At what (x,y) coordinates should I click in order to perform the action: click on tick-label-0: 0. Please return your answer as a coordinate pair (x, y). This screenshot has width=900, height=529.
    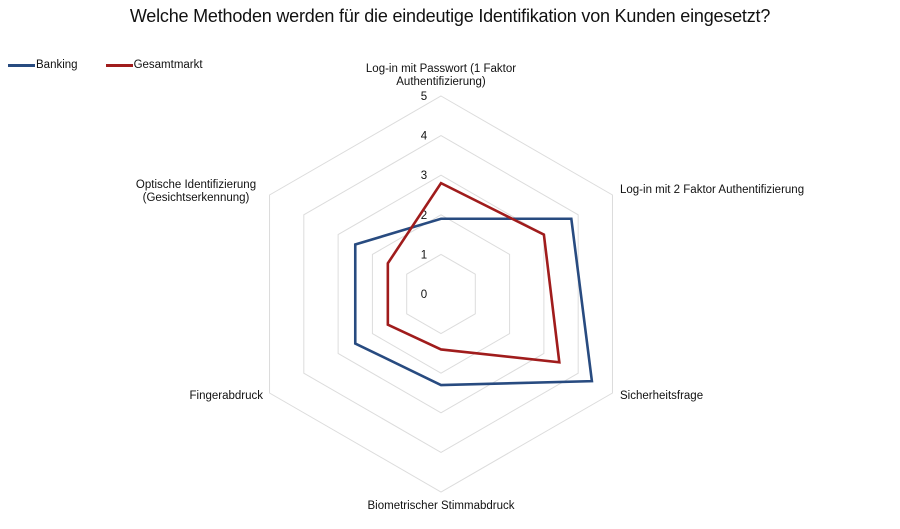
    Looking at the image, I should click on (424, 295).